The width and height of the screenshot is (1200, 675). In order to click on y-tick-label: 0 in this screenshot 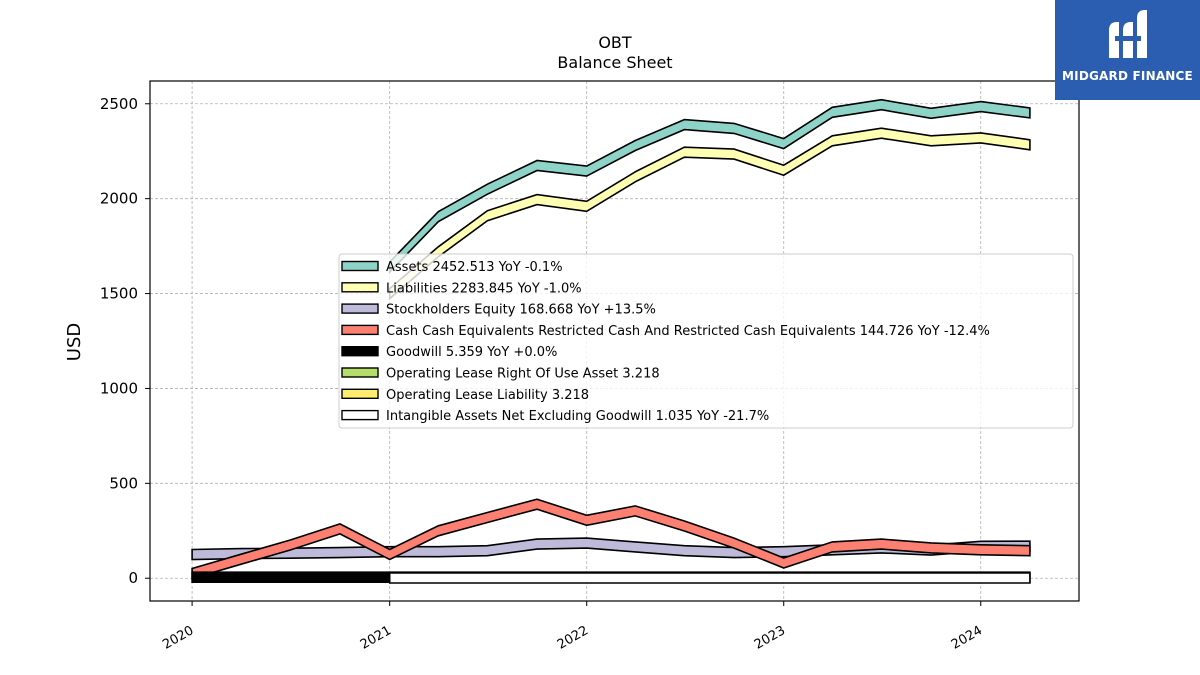, I will do `click(133, 578)`.